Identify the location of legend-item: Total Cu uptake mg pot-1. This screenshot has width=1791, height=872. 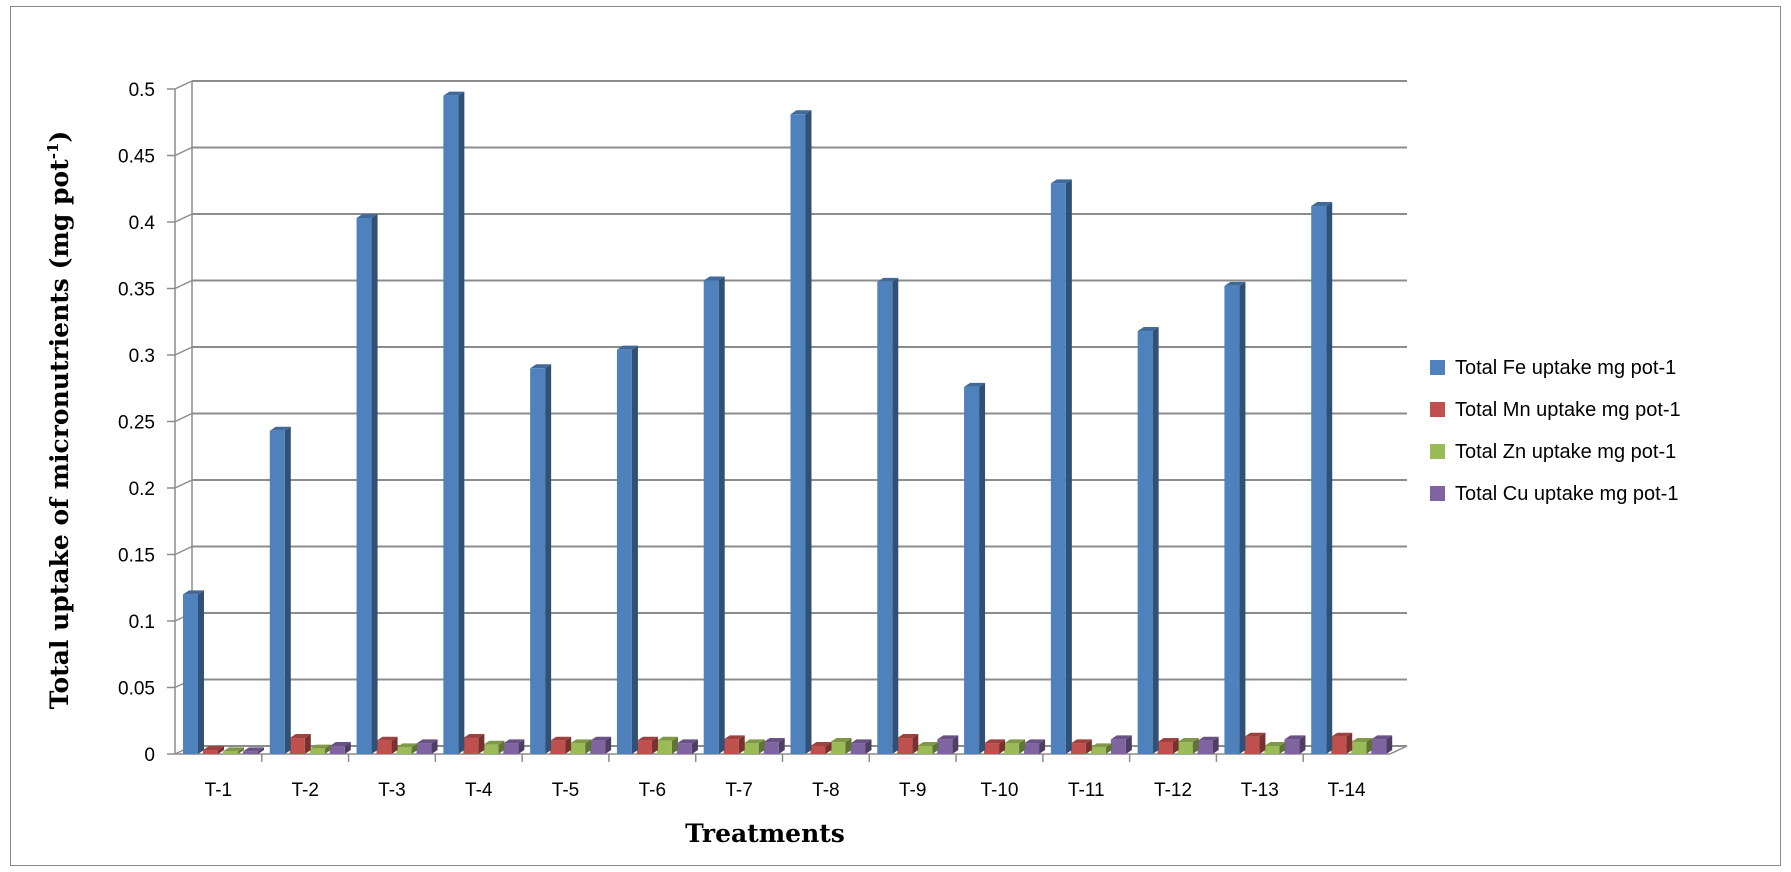
(1554, 494).